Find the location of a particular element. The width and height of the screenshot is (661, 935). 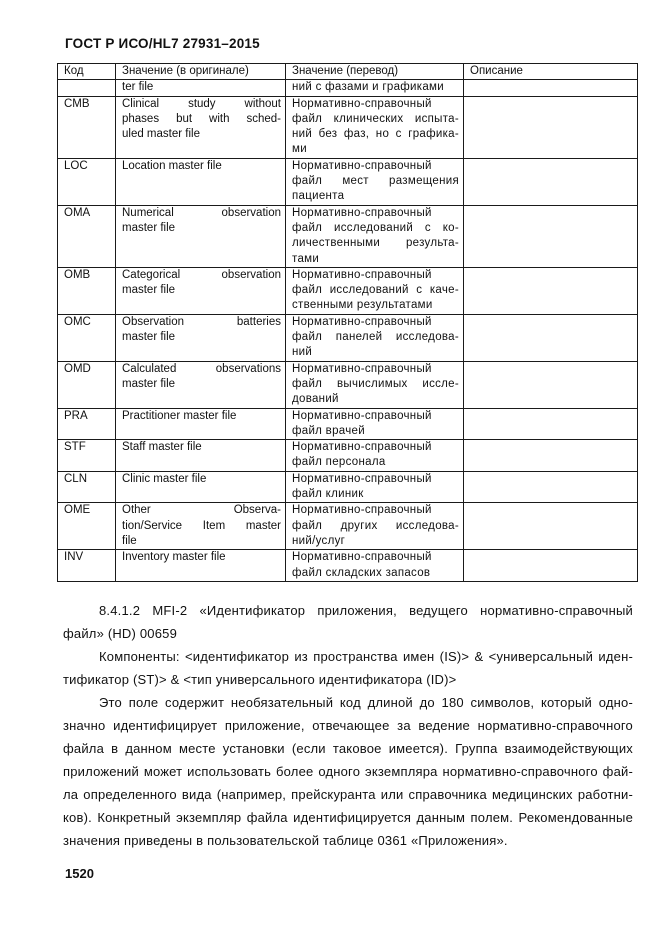

header-original: Значение (в оригинале) is located at coordinates (200, 71).